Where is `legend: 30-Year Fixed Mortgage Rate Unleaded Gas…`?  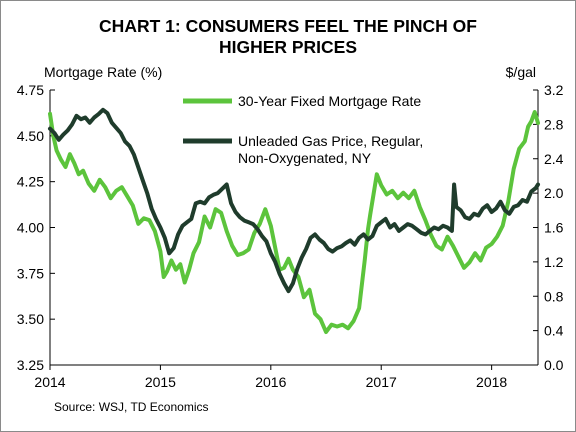
legend: 30-Year Fixed Mortgage Rate Unleaded Gas… is located at coordinates (303, 129).